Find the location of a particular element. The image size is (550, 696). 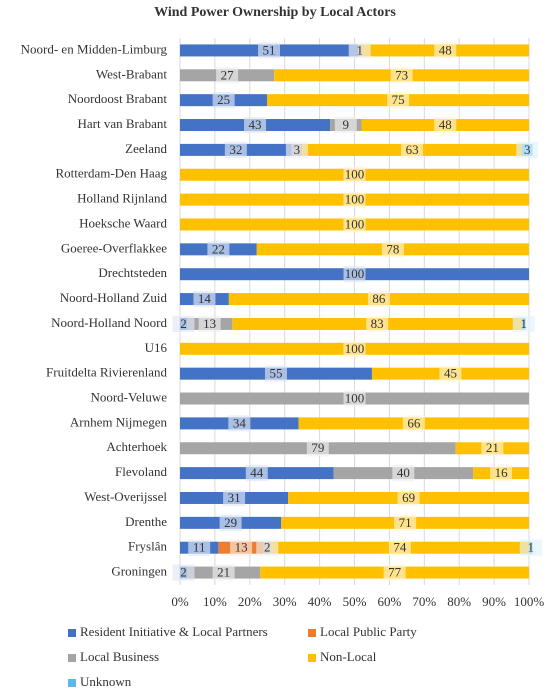

legend-label: Local Business is located at coordinates (119, 656).